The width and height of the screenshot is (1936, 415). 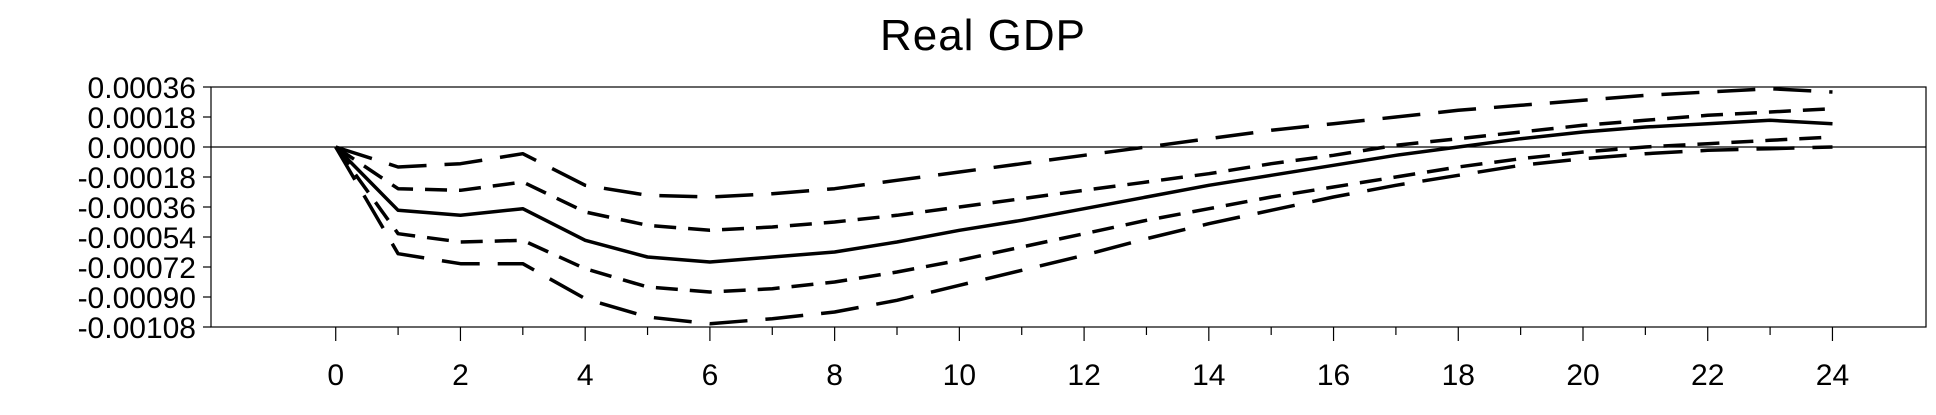 What do you see at coordinates (585, 375) in the screenshot?
I see `x-tick-label: 4` at bounding box center [585, 375].